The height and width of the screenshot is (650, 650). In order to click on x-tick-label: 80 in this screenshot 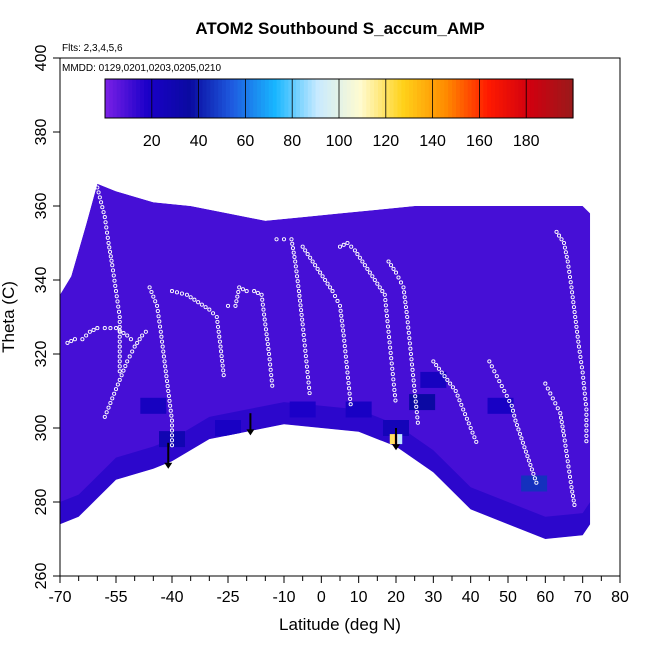, I will do `click(620, 597)`.